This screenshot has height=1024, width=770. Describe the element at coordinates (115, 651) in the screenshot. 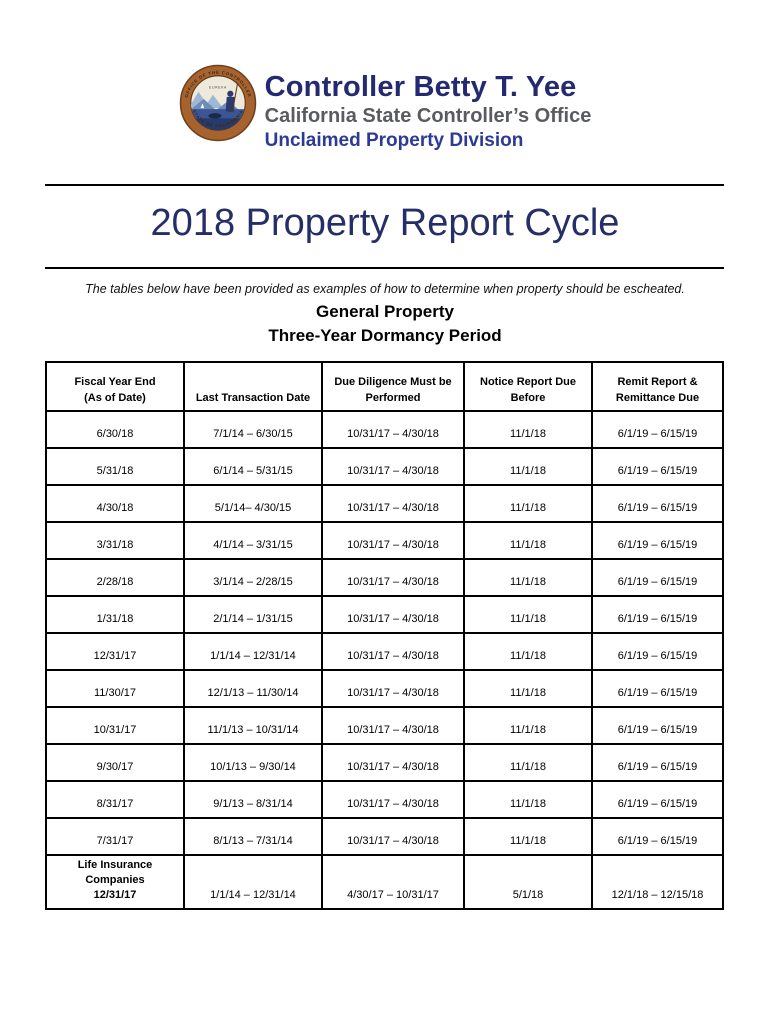

I see `table-cell: 12/31/17` at that location.